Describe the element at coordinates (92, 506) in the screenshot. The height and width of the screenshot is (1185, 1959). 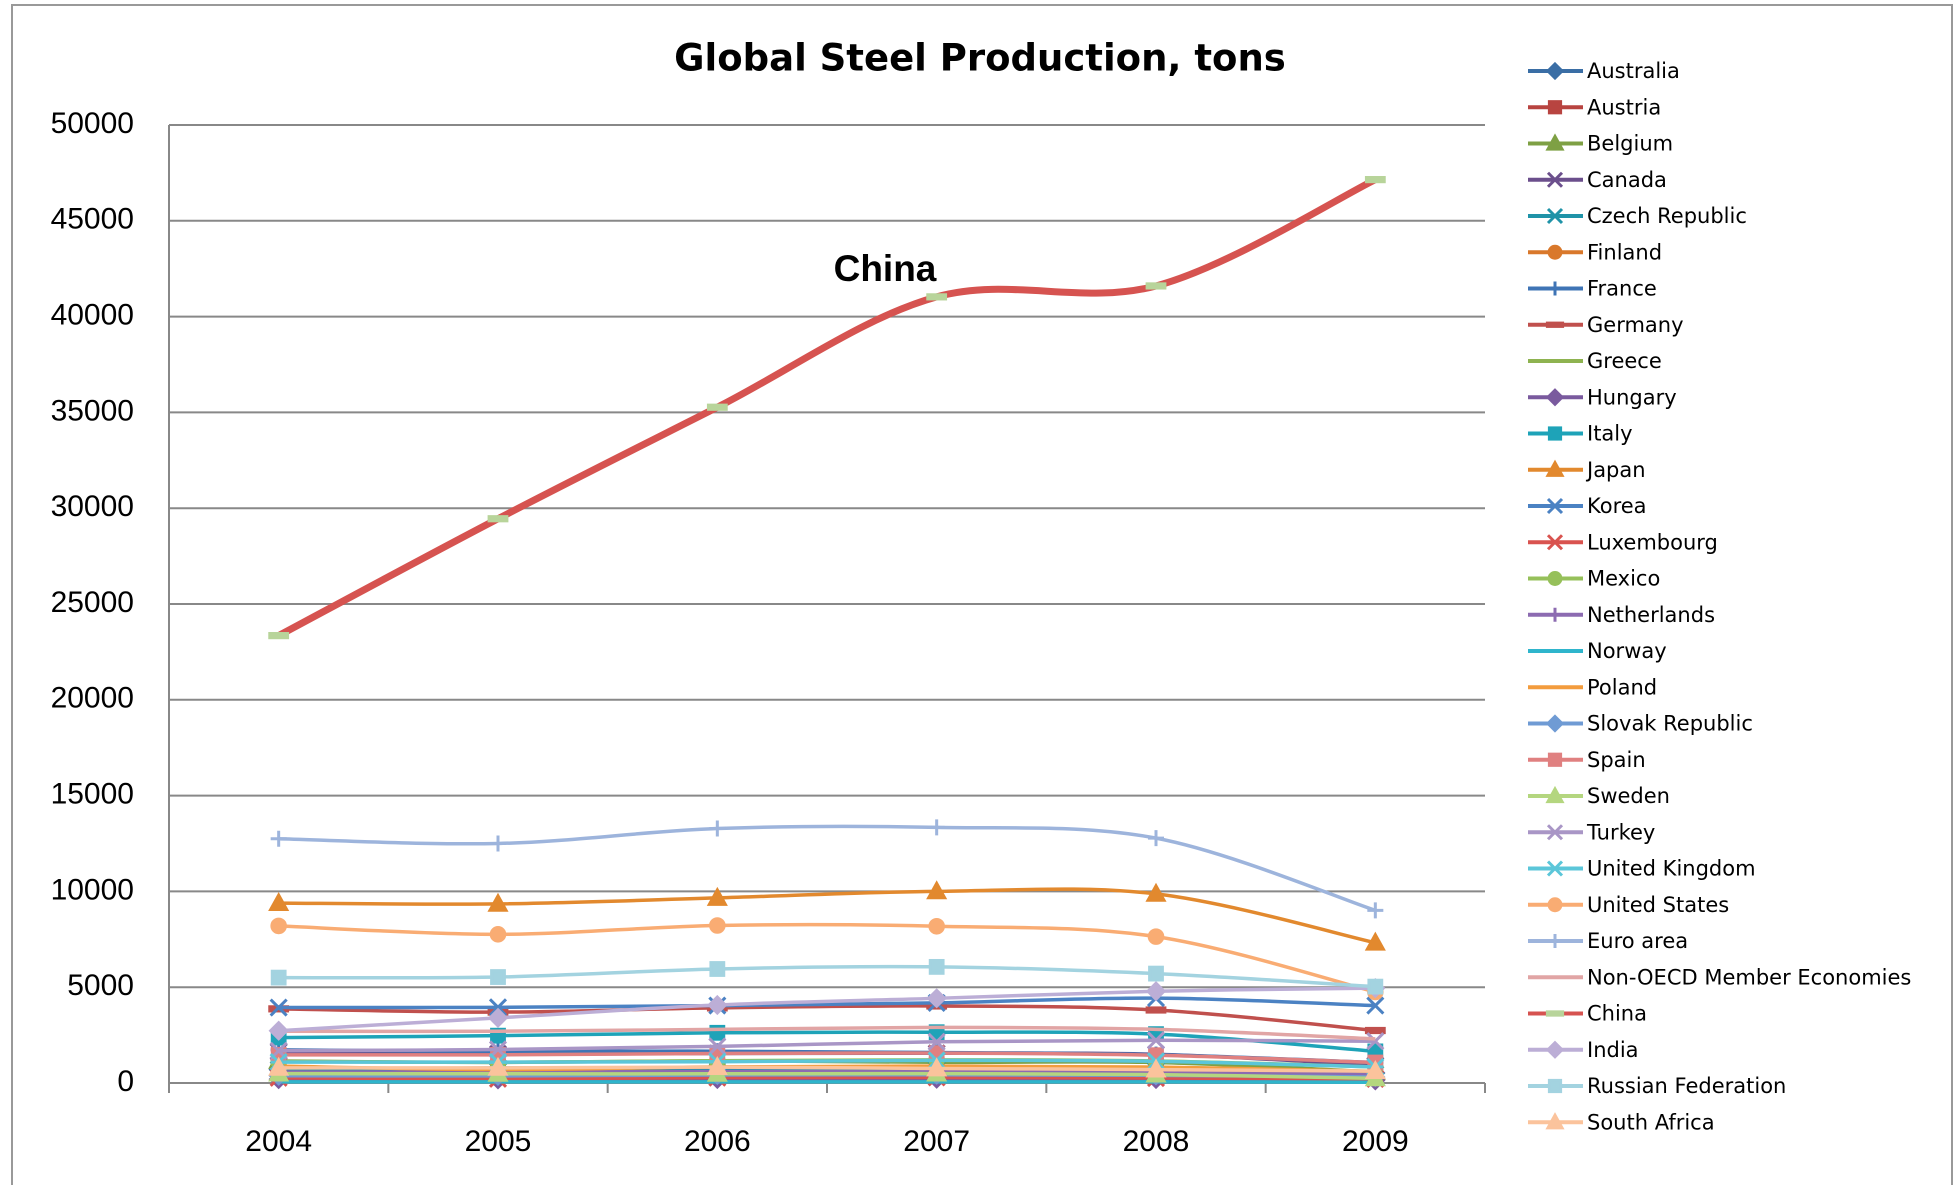
I see `y-tick-label: 30000` at that location.